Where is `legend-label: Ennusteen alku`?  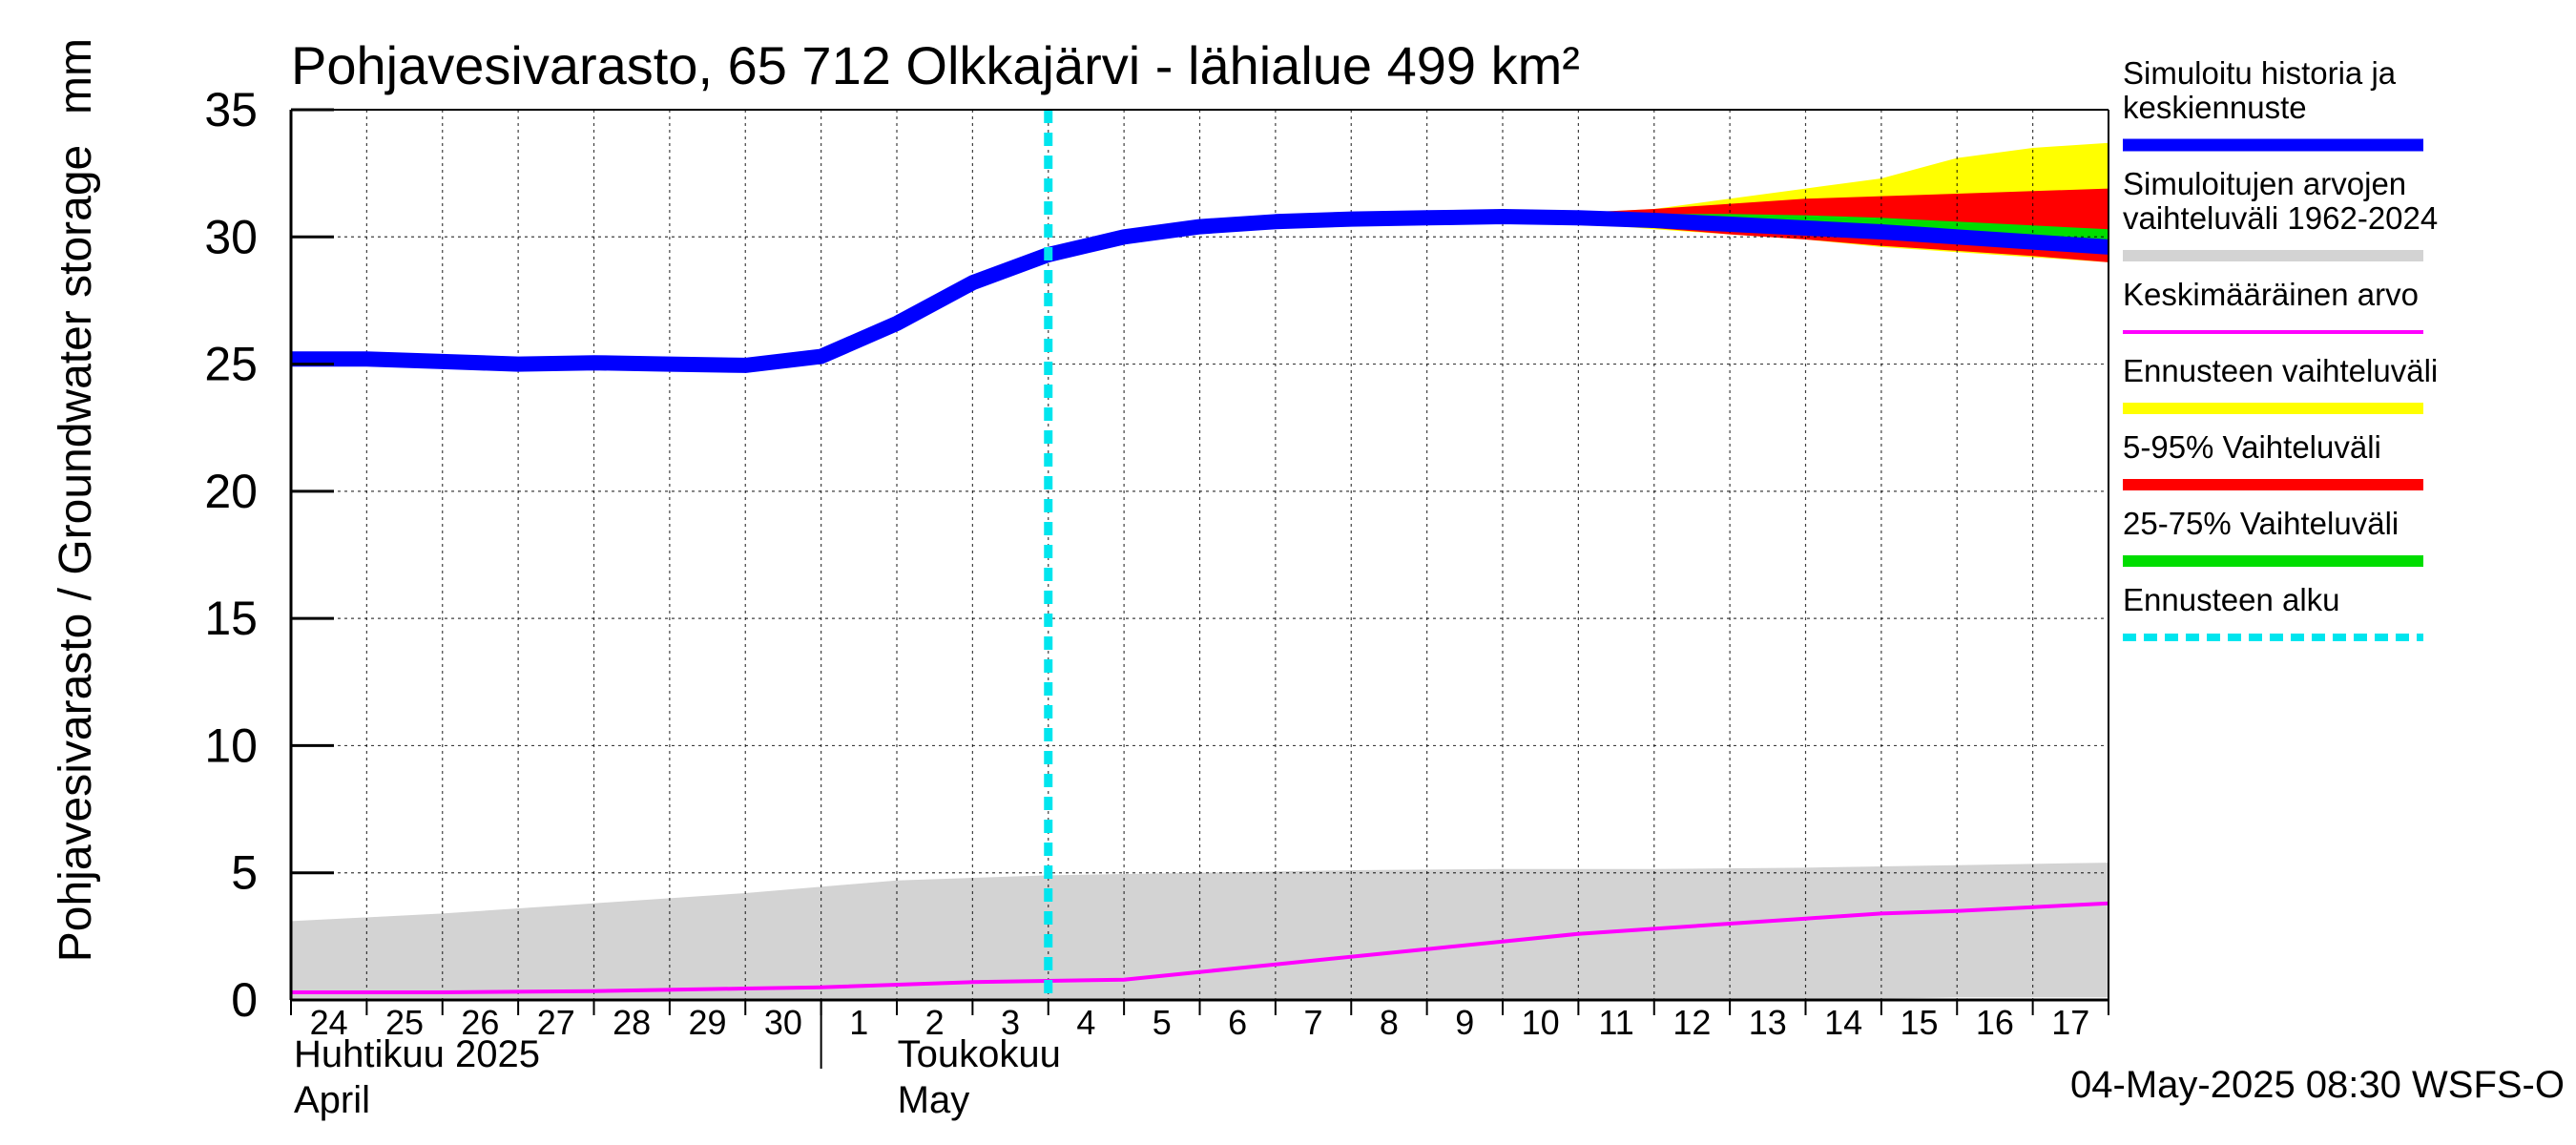 legend-label: Ennusteen alku is located at coordinates (2231, 600).